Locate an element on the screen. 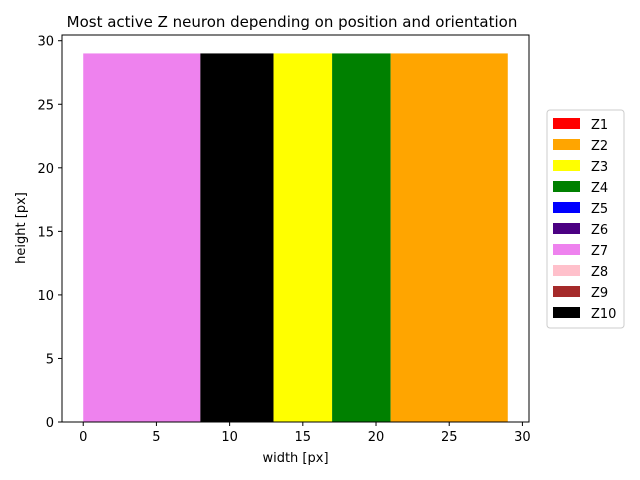 This screenshot has width=640, height=480. legend-label-z10: Z10 is located at coordinates (603, 314).